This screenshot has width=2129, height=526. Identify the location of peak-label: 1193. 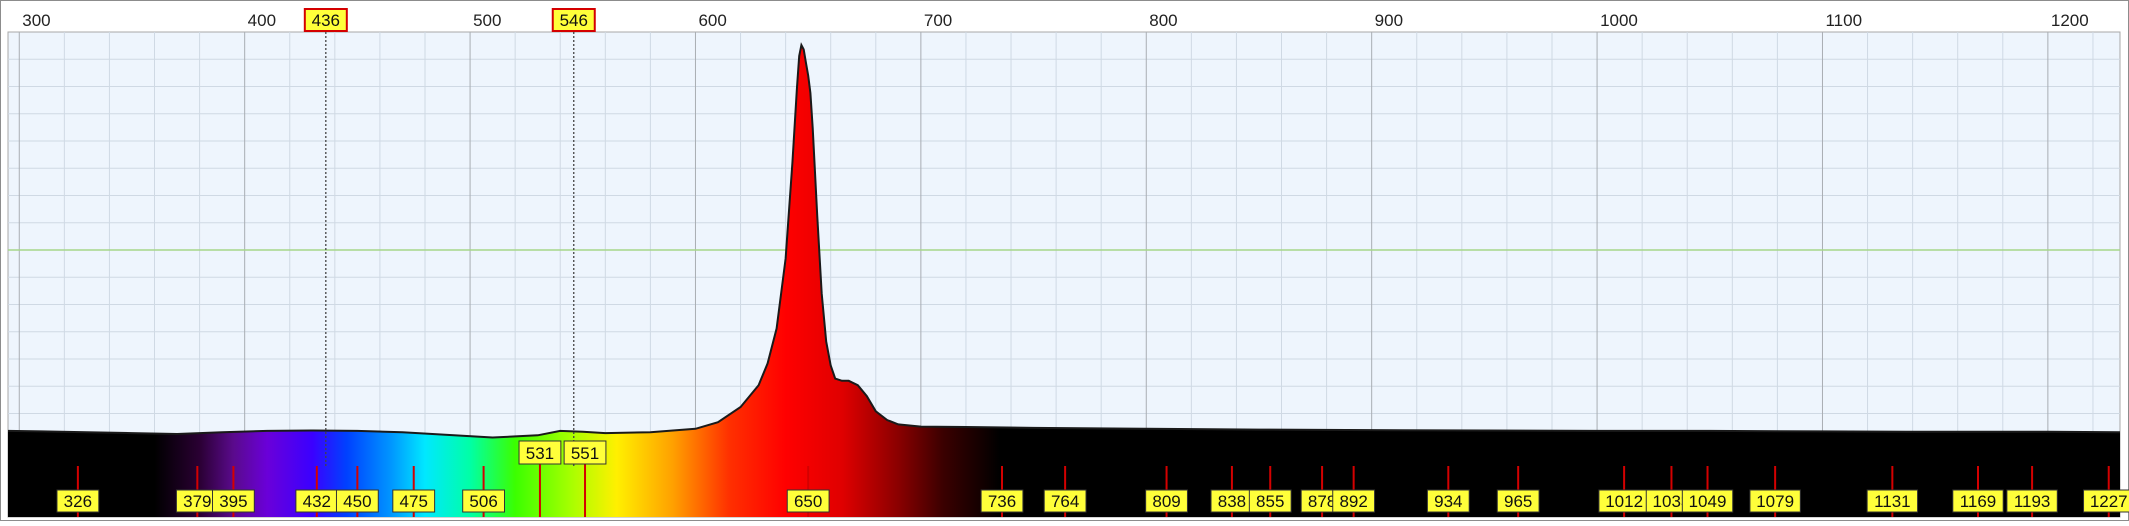
(2032, 501).